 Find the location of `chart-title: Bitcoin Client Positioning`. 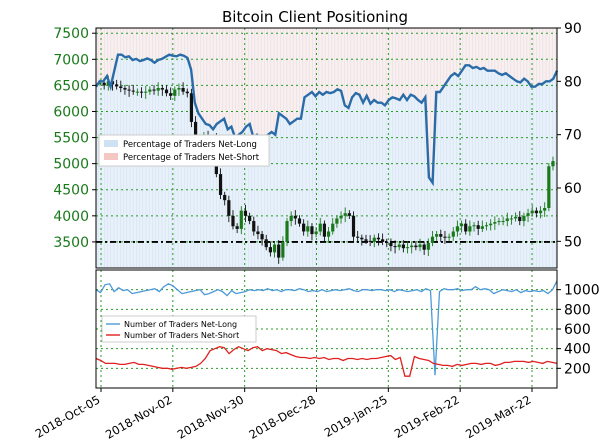

chart-title: Bitcoin Client Positioning is located at coordinates (315, 17).